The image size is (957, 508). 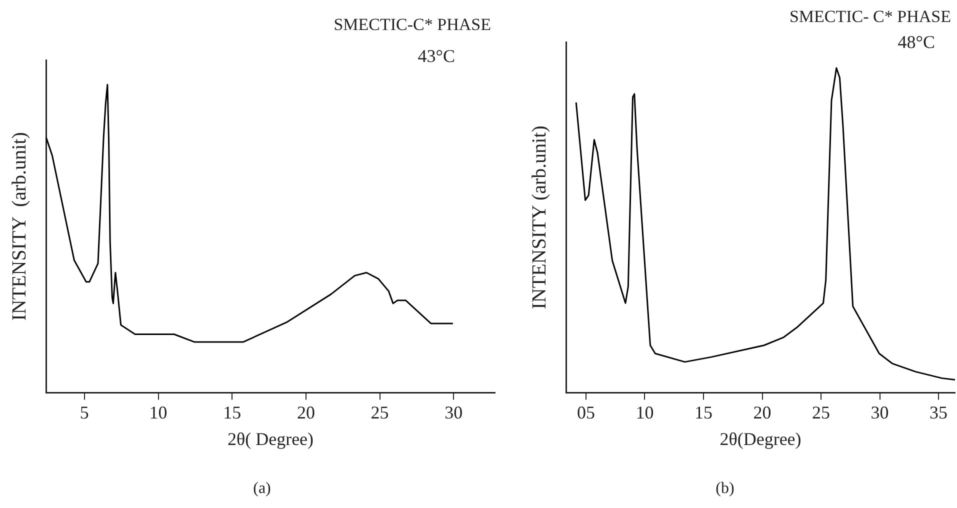 I want to click on chart-title: SMECTIC-C* PHASE, so click(x=412, y=24).